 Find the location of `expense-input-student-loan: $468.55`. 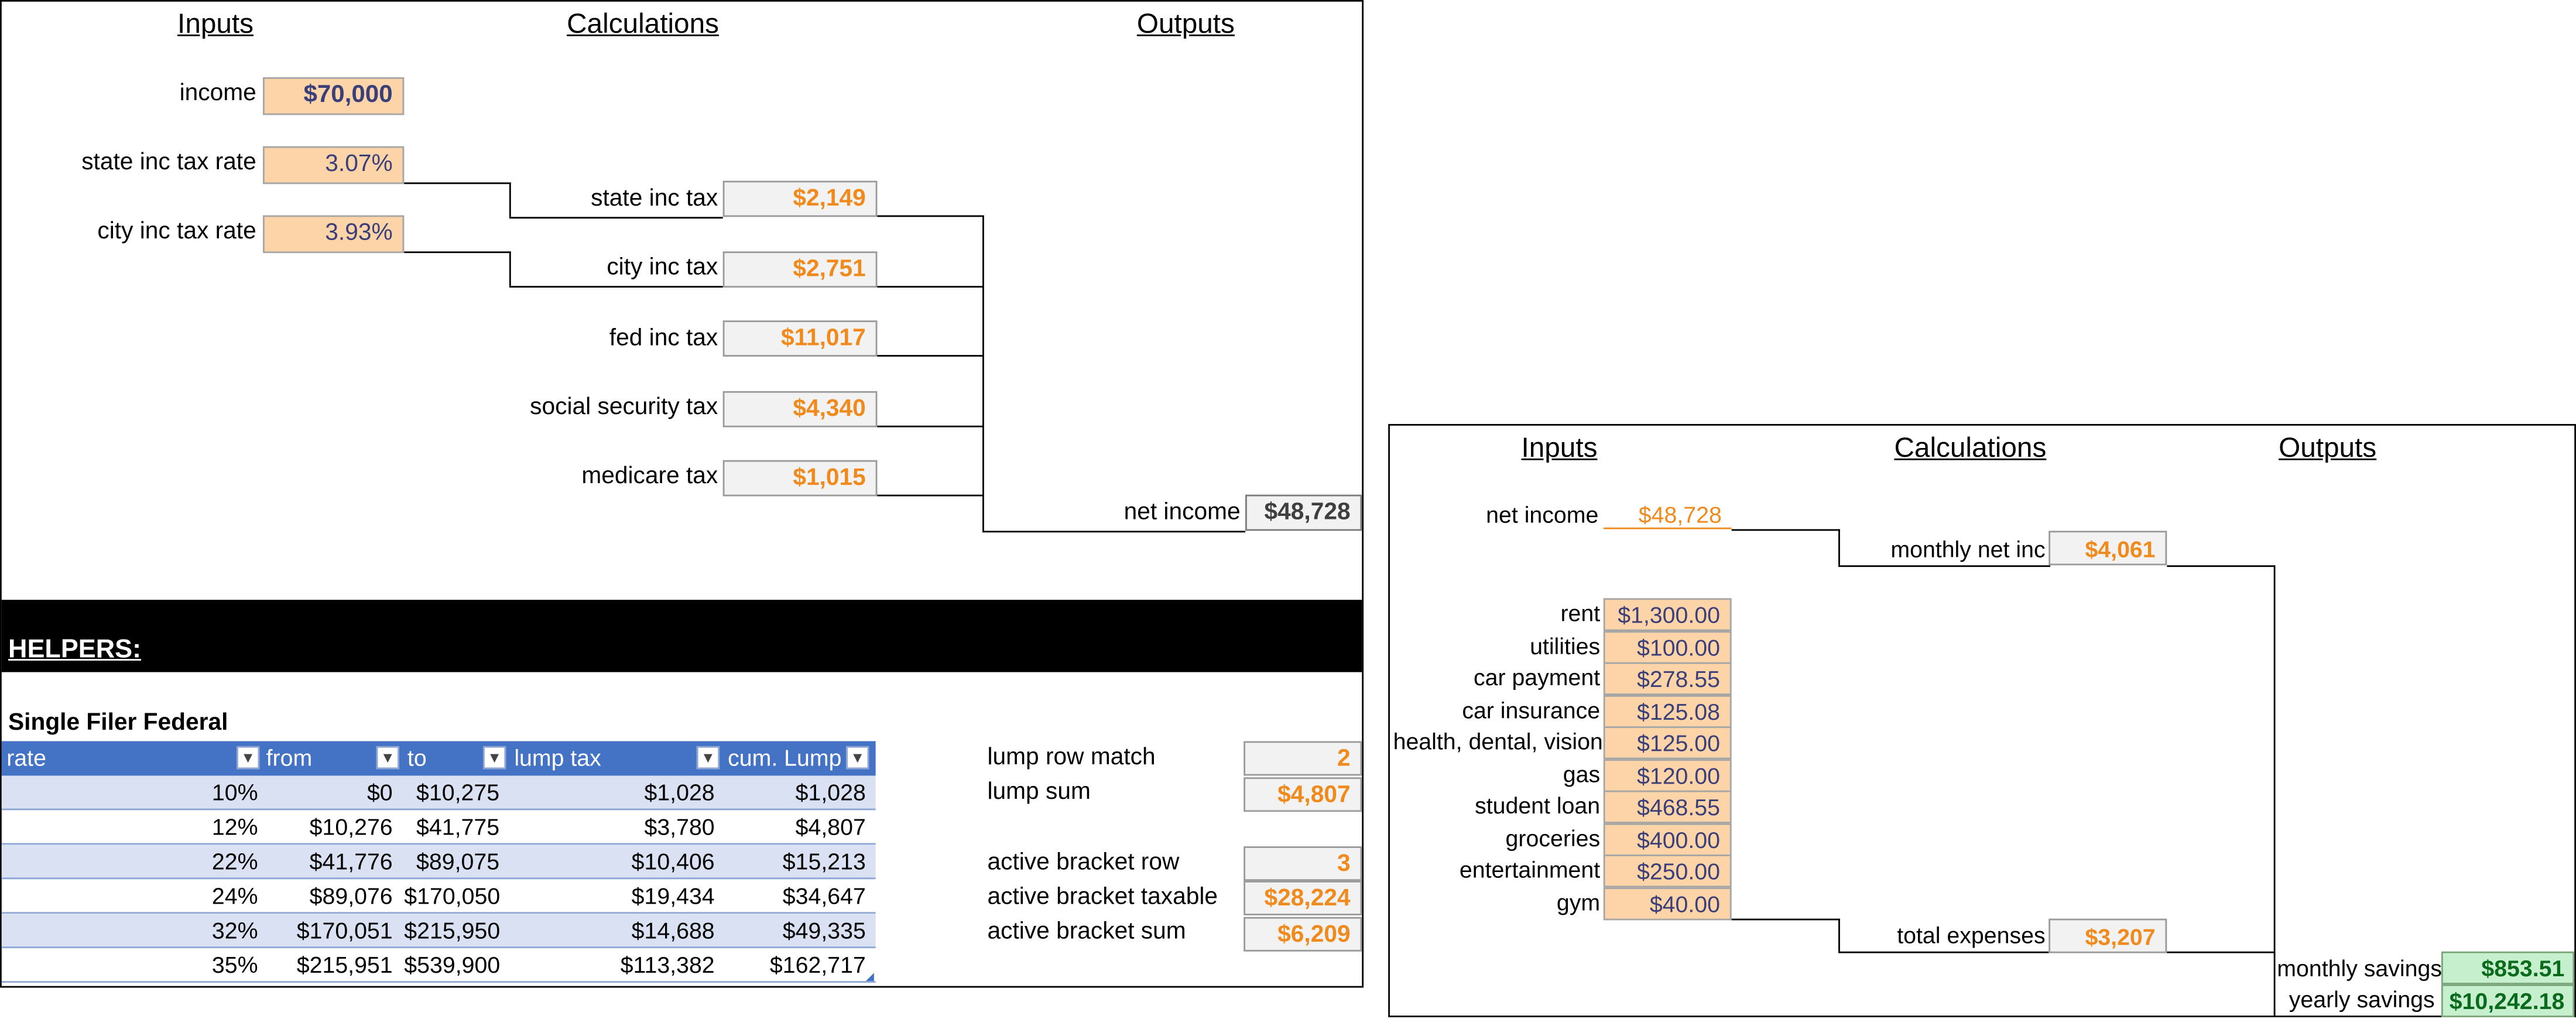

expense-input-student-loan: $468.55 is located at coordinates (1667, 806).